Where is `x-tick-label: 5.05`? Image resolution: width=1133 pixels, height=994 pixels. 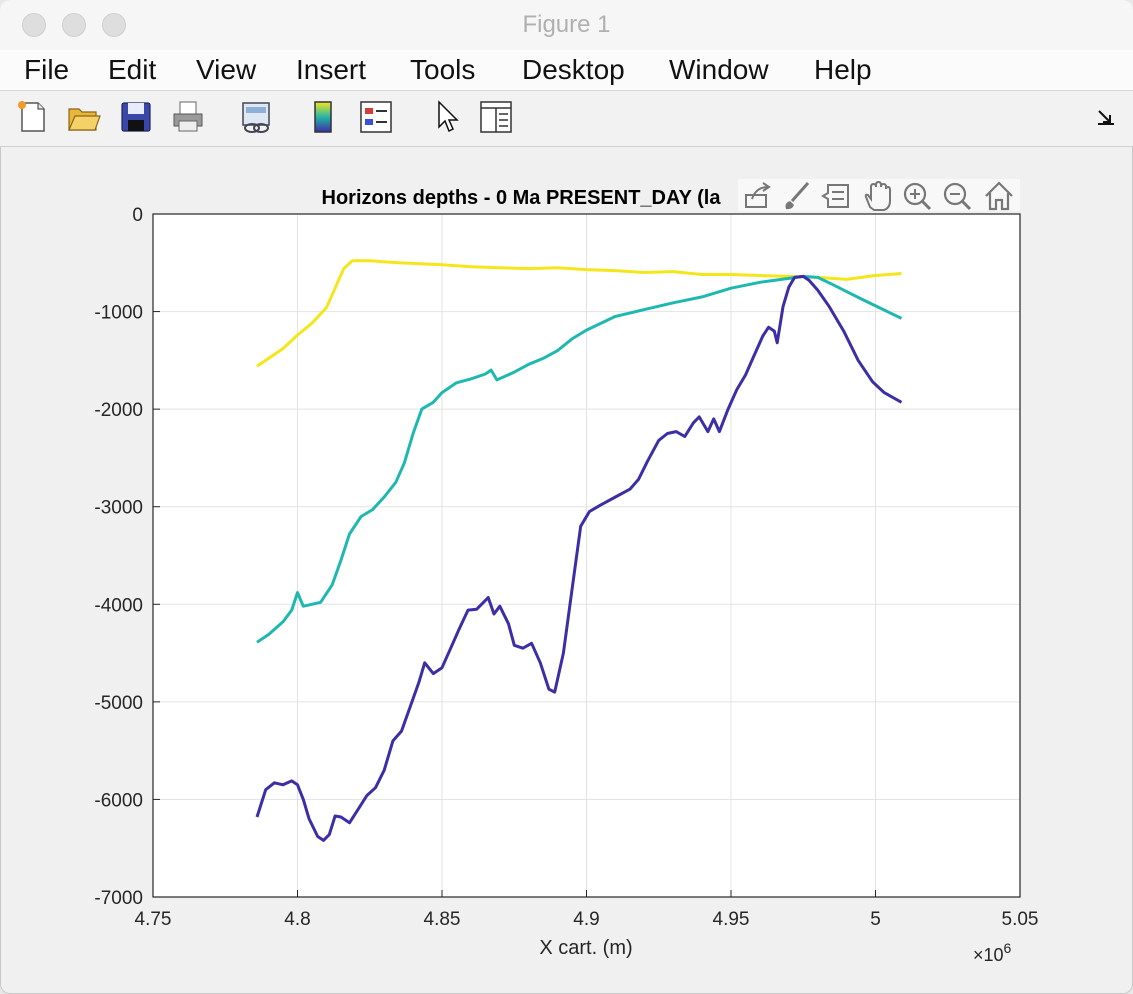 x-tick-label: 5.05 is located at coordinates (1020, 919).